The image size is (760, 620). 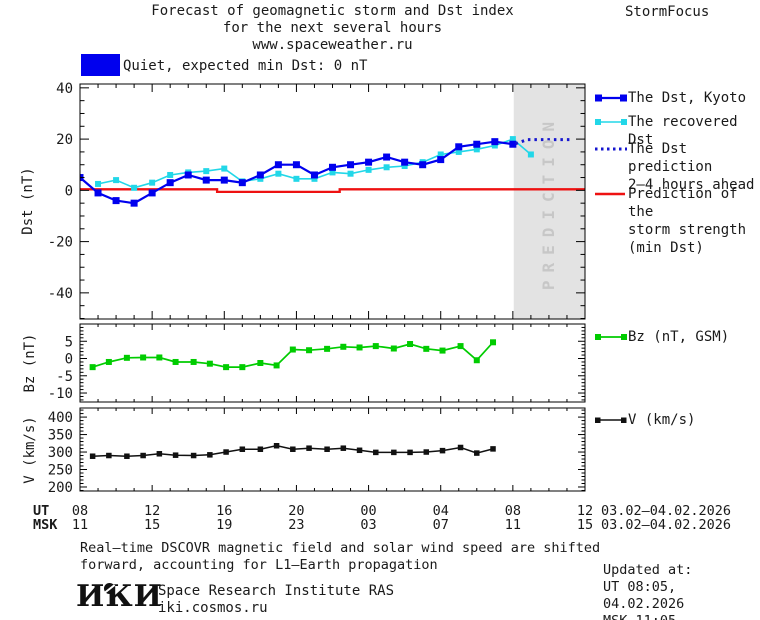 What do you see at coordinates (611, 337) in the screenshot?
I see `bz-legend-icon` at bounding box center [611, 337].